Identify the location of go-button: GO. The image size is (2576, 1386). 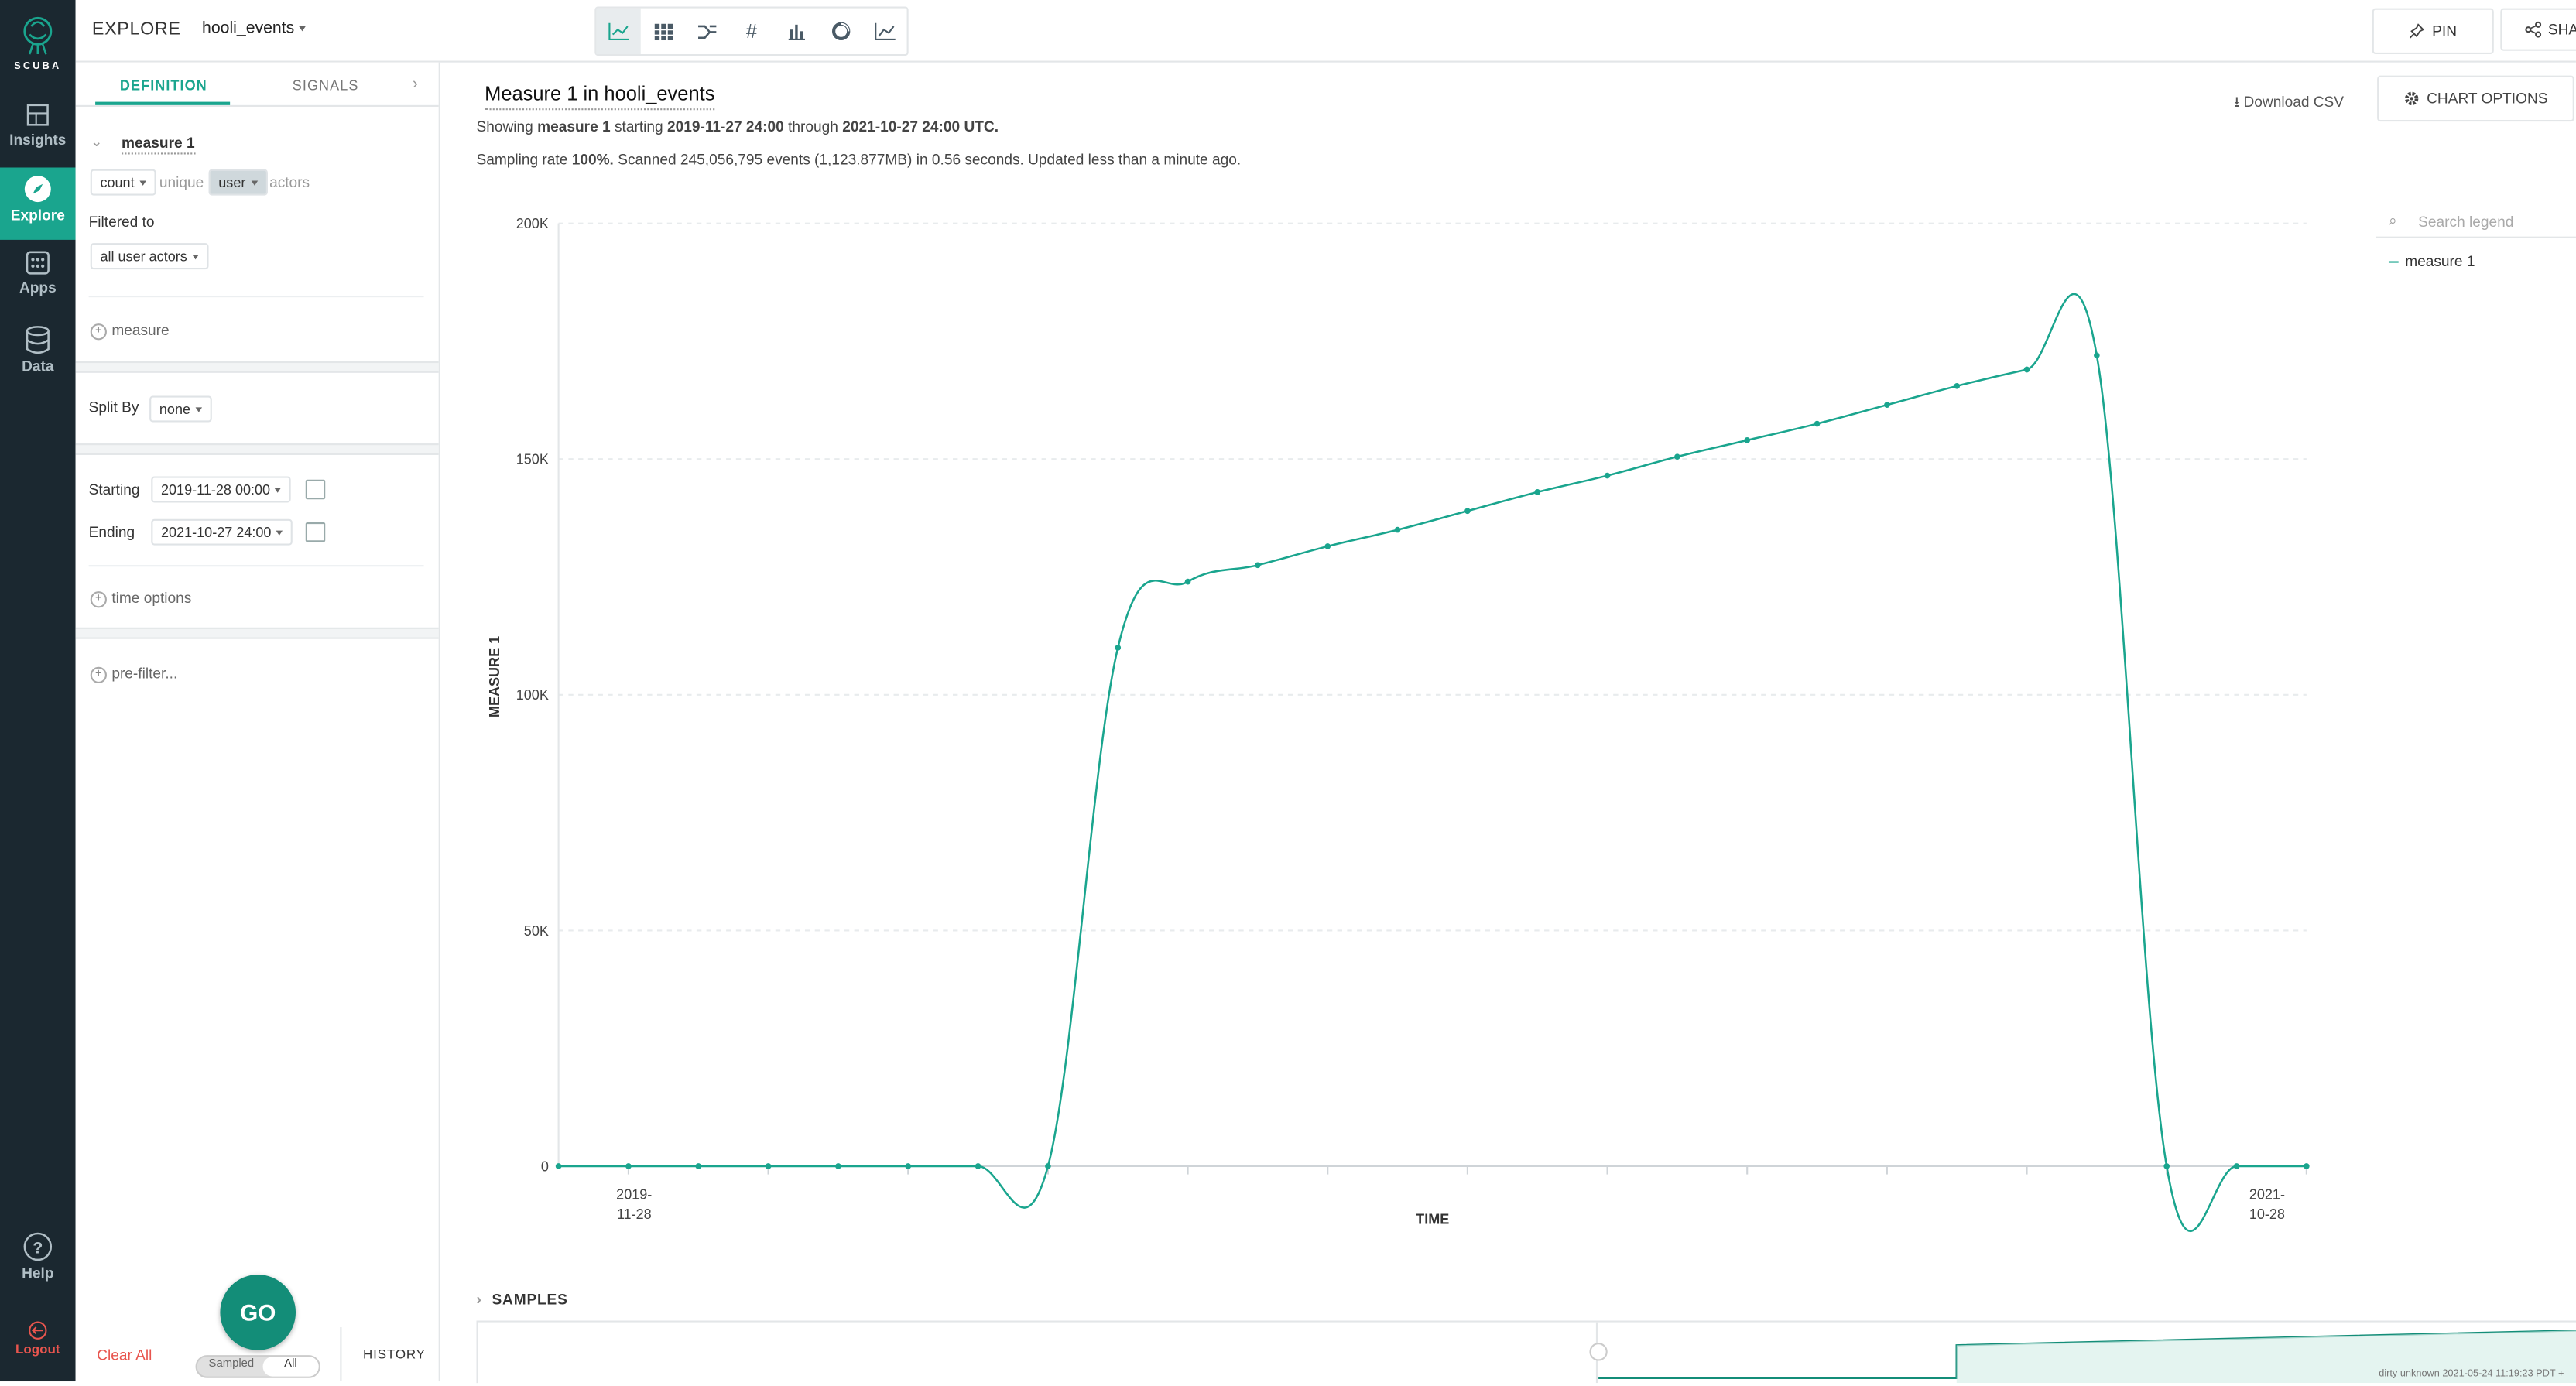
(258, 1312).